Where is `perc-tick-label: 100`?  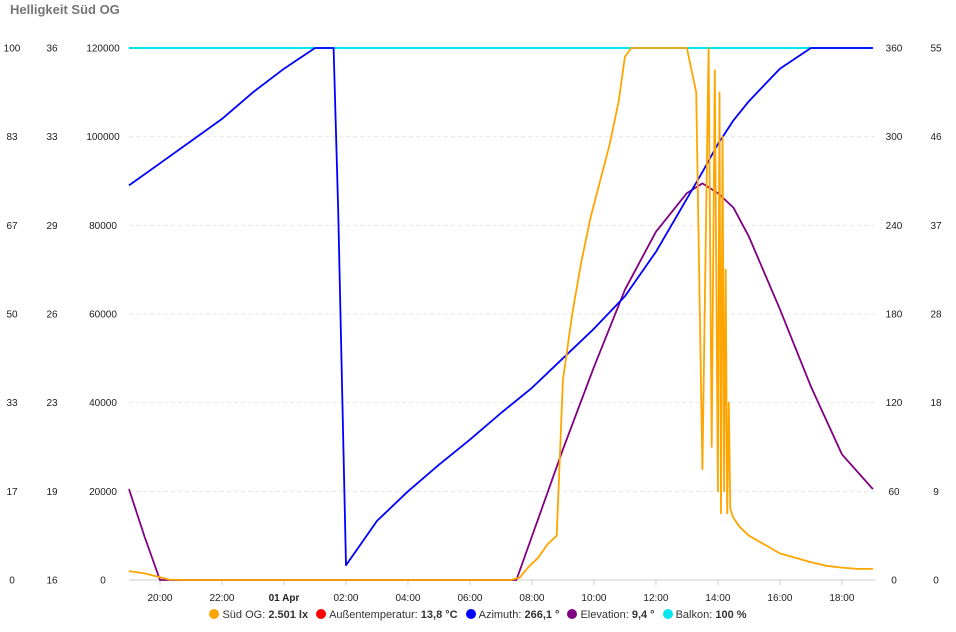
perc-tick-label: 100 is located at coordinates (12, 49).